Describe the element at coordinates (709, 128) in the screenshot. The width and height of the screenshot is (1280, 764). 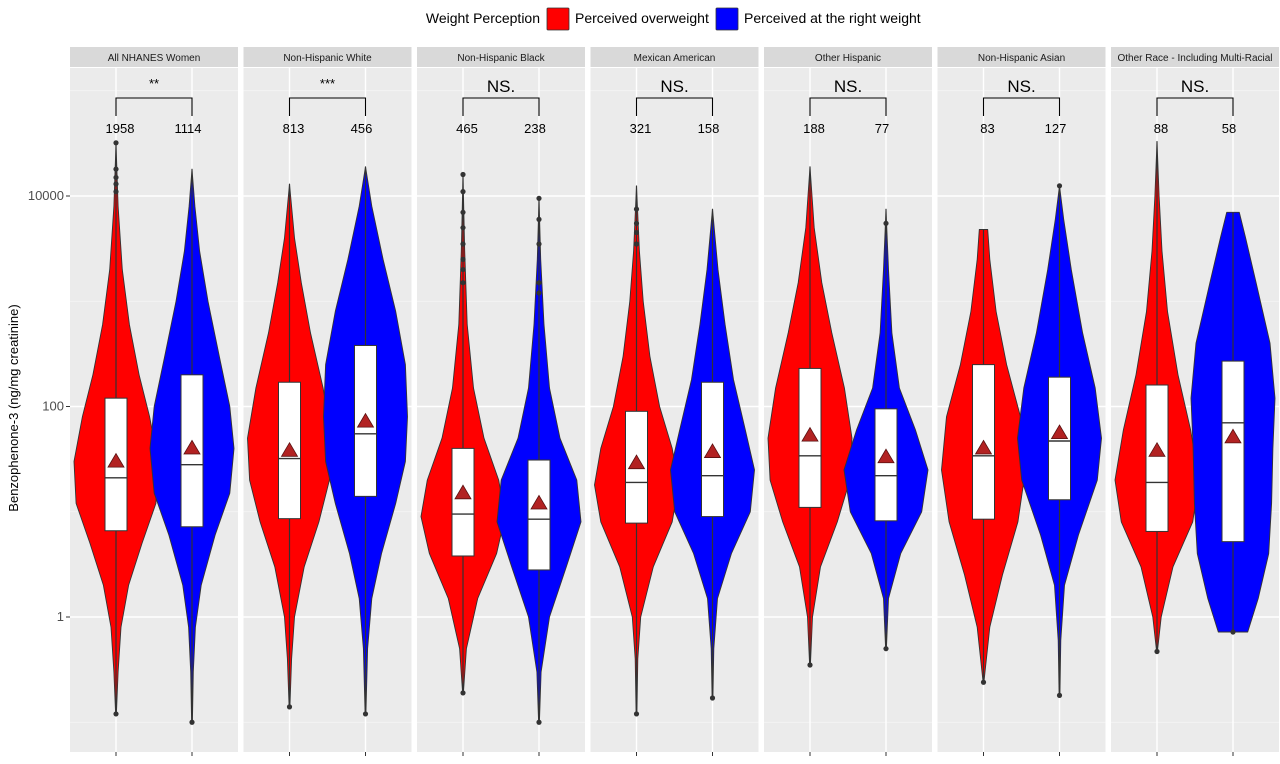
I see `sample-size-label: 158` at that location.